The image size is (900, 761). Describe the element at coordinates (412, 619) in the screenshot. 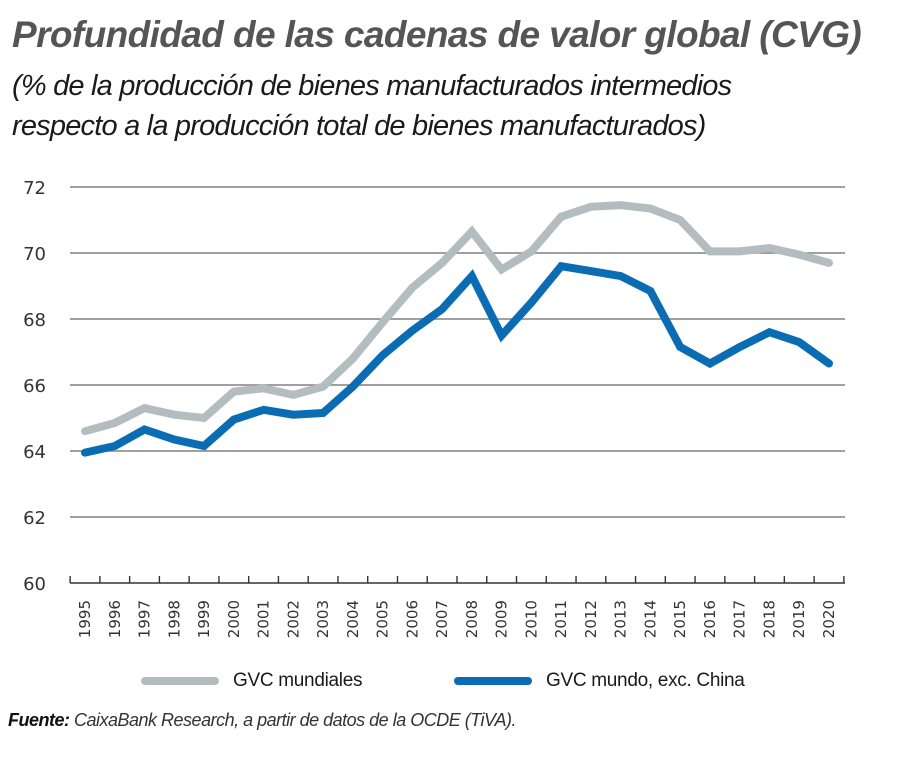

I see `x-tick-label: 2006` at that location.